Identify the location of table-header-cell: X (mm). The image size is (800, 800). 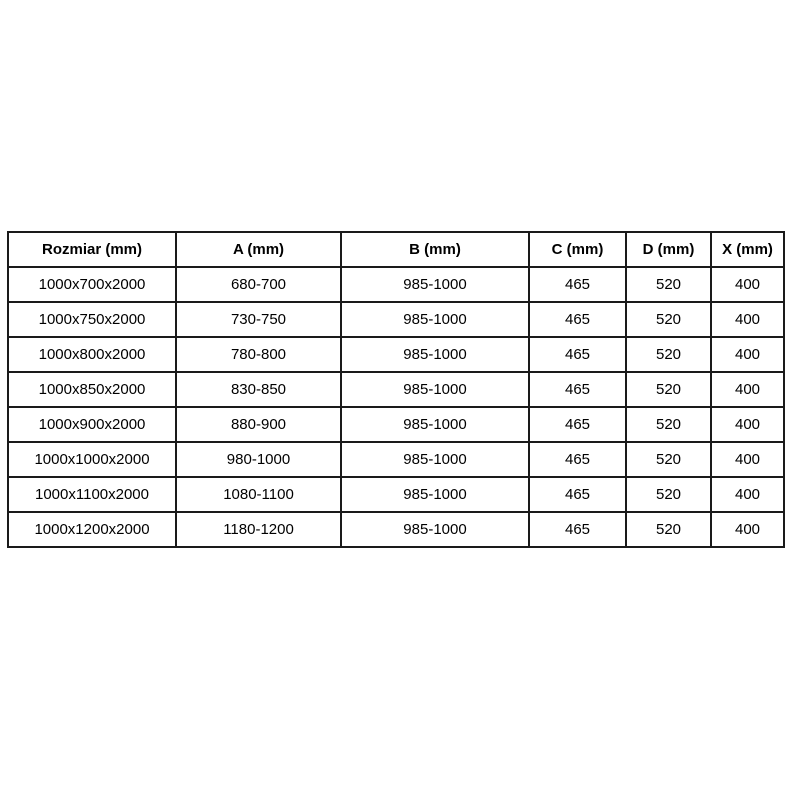
(747, 249).